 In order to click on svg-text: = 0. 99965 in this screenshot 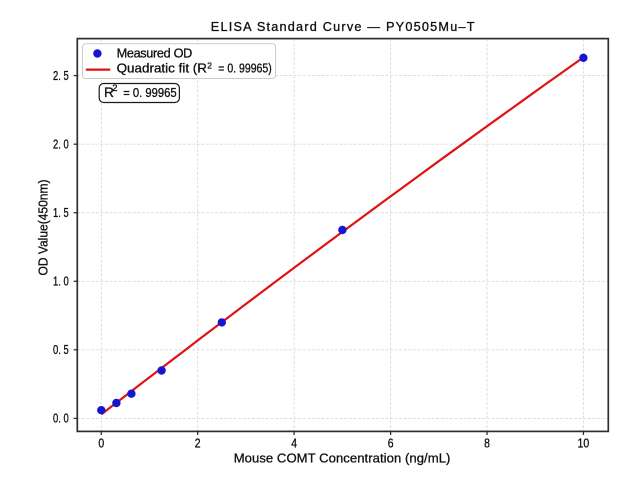, I will do `click(149, 92)`.